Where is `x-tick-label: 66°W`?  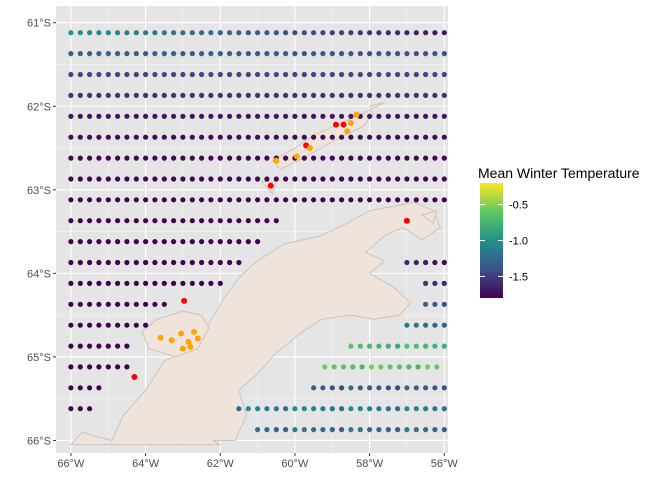
x-tick-label: 66°W is located at coordinates (71, 464).